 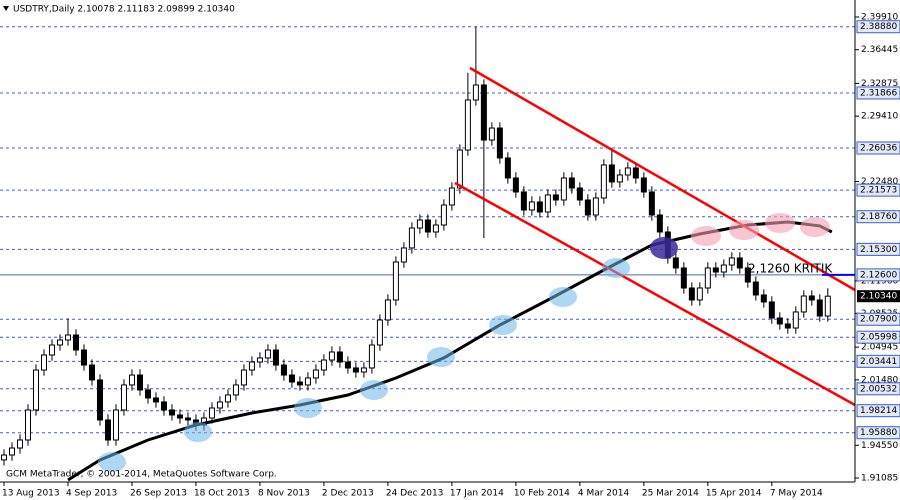 I want to click on kritik-label-box, so click(x=878, y=275).